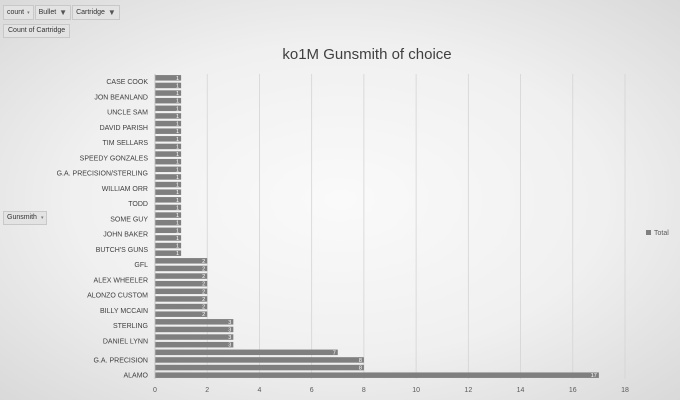 Image resolution: width=680 pixels, height=400 pixels. I want to click on category-label: ALONZO CUSTOM, so click(117, 296).